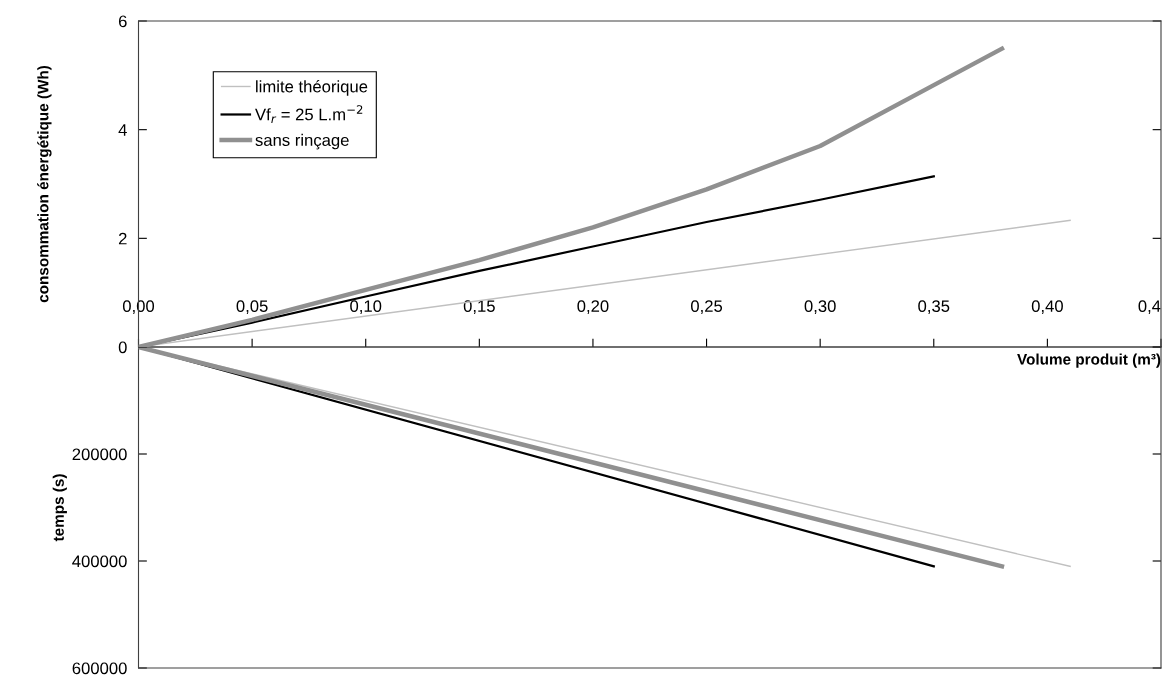 This screenshot has width=1168, height=679. I want to click on x-tick-label: 0,35, so click(934, 307).